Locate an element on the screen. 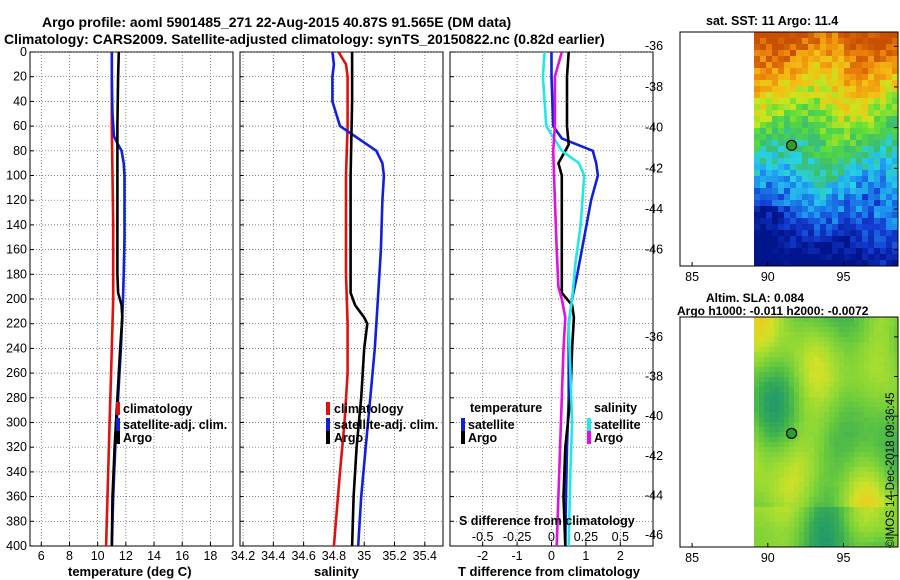 Image resolution: width=900 pixels, height=580 pixels. series-line-satellite-adj-clim- is located at coordinates (358, 299).